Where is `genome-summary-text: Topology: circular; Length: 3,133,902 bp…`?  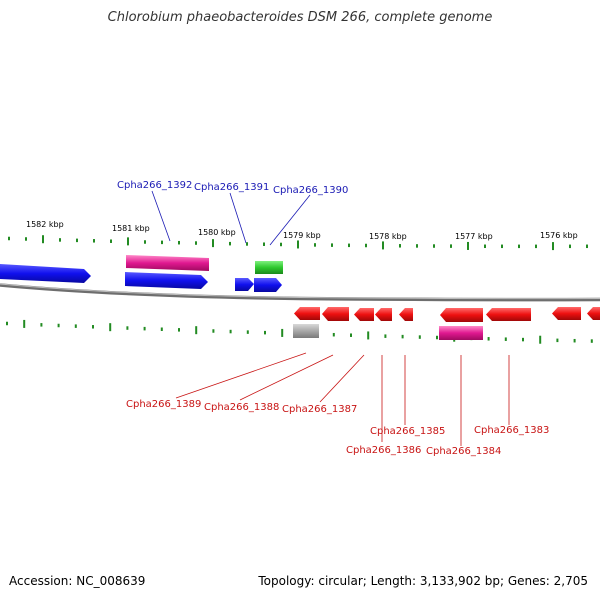 genome-summary-text: Topology: circular; Length: 3,133,902 bp… is located at coordinates (423, 581).